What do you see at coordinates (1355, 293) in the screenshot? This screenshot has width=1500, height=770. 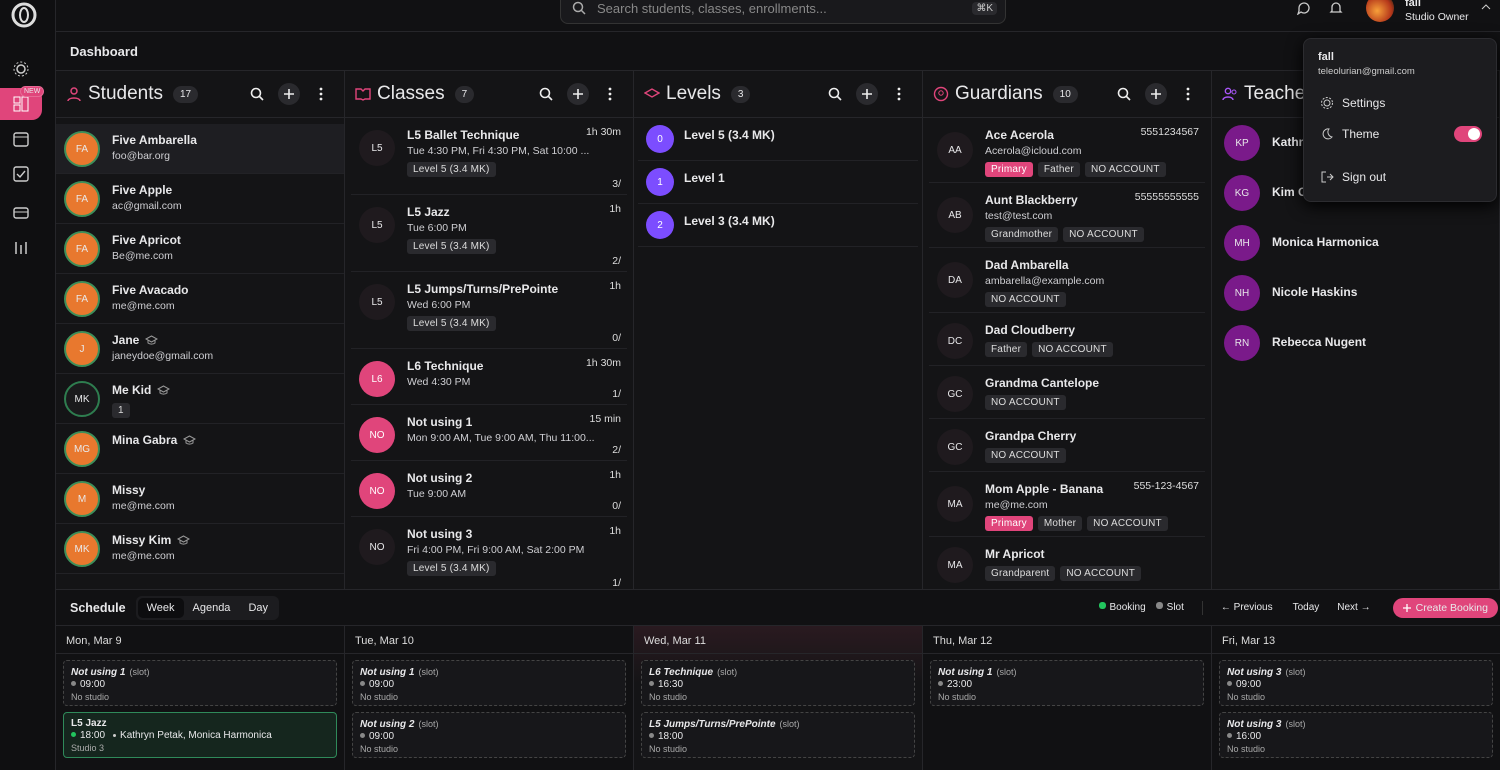 I see `teacher-row: NH Nicole Haskins` at bounding box center [1355, 293].